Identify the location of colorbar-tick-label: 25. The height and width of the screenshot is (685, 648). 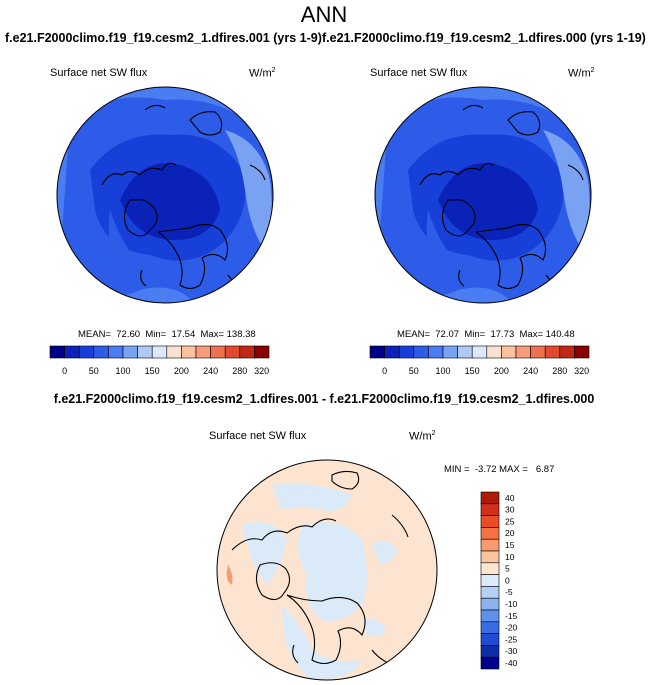
(510, 521).